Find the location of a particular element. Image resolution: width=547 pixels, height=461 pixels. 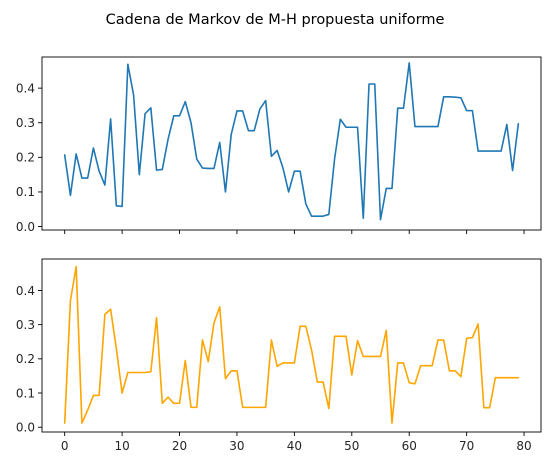

top-y-tick-label: 0.3 is located at coordinates (25, 123).